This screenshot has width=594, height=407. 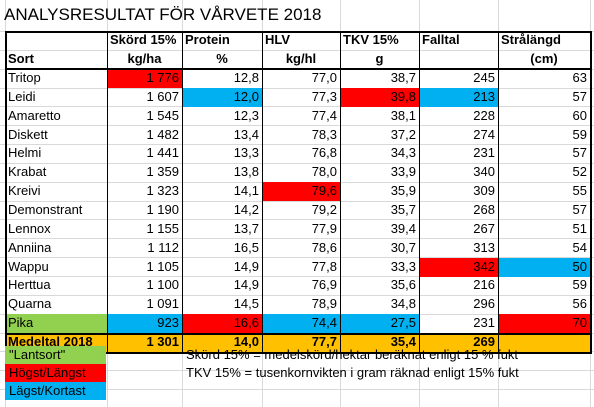 What do you see at coordinates (579, 228) in the screenshot?
I see `cell-stra: 51` at bounding box center [579, 228].